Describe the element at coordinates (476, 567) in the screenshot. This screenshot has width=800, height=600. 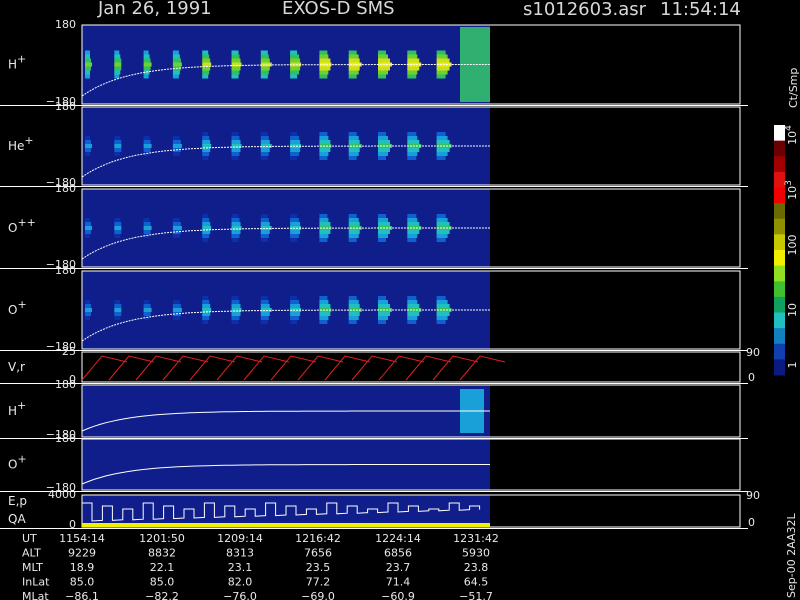
I see `footer-value: 23.8` at that location.